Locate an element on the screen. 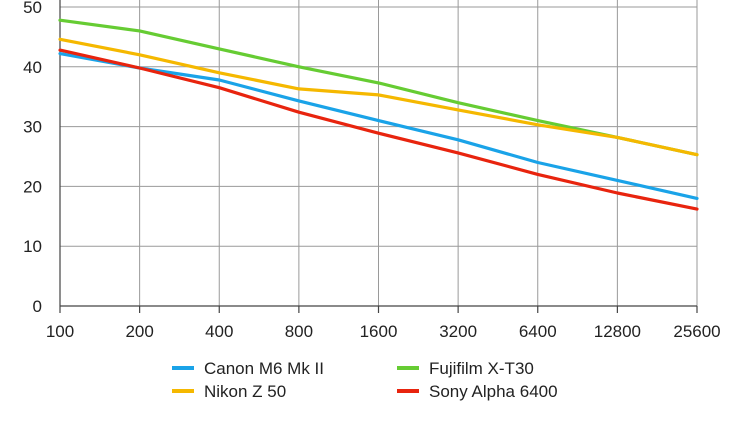 This screenshot has width=750, height=421. x-tick-label: 1600 is located at coordinates (379, 331).